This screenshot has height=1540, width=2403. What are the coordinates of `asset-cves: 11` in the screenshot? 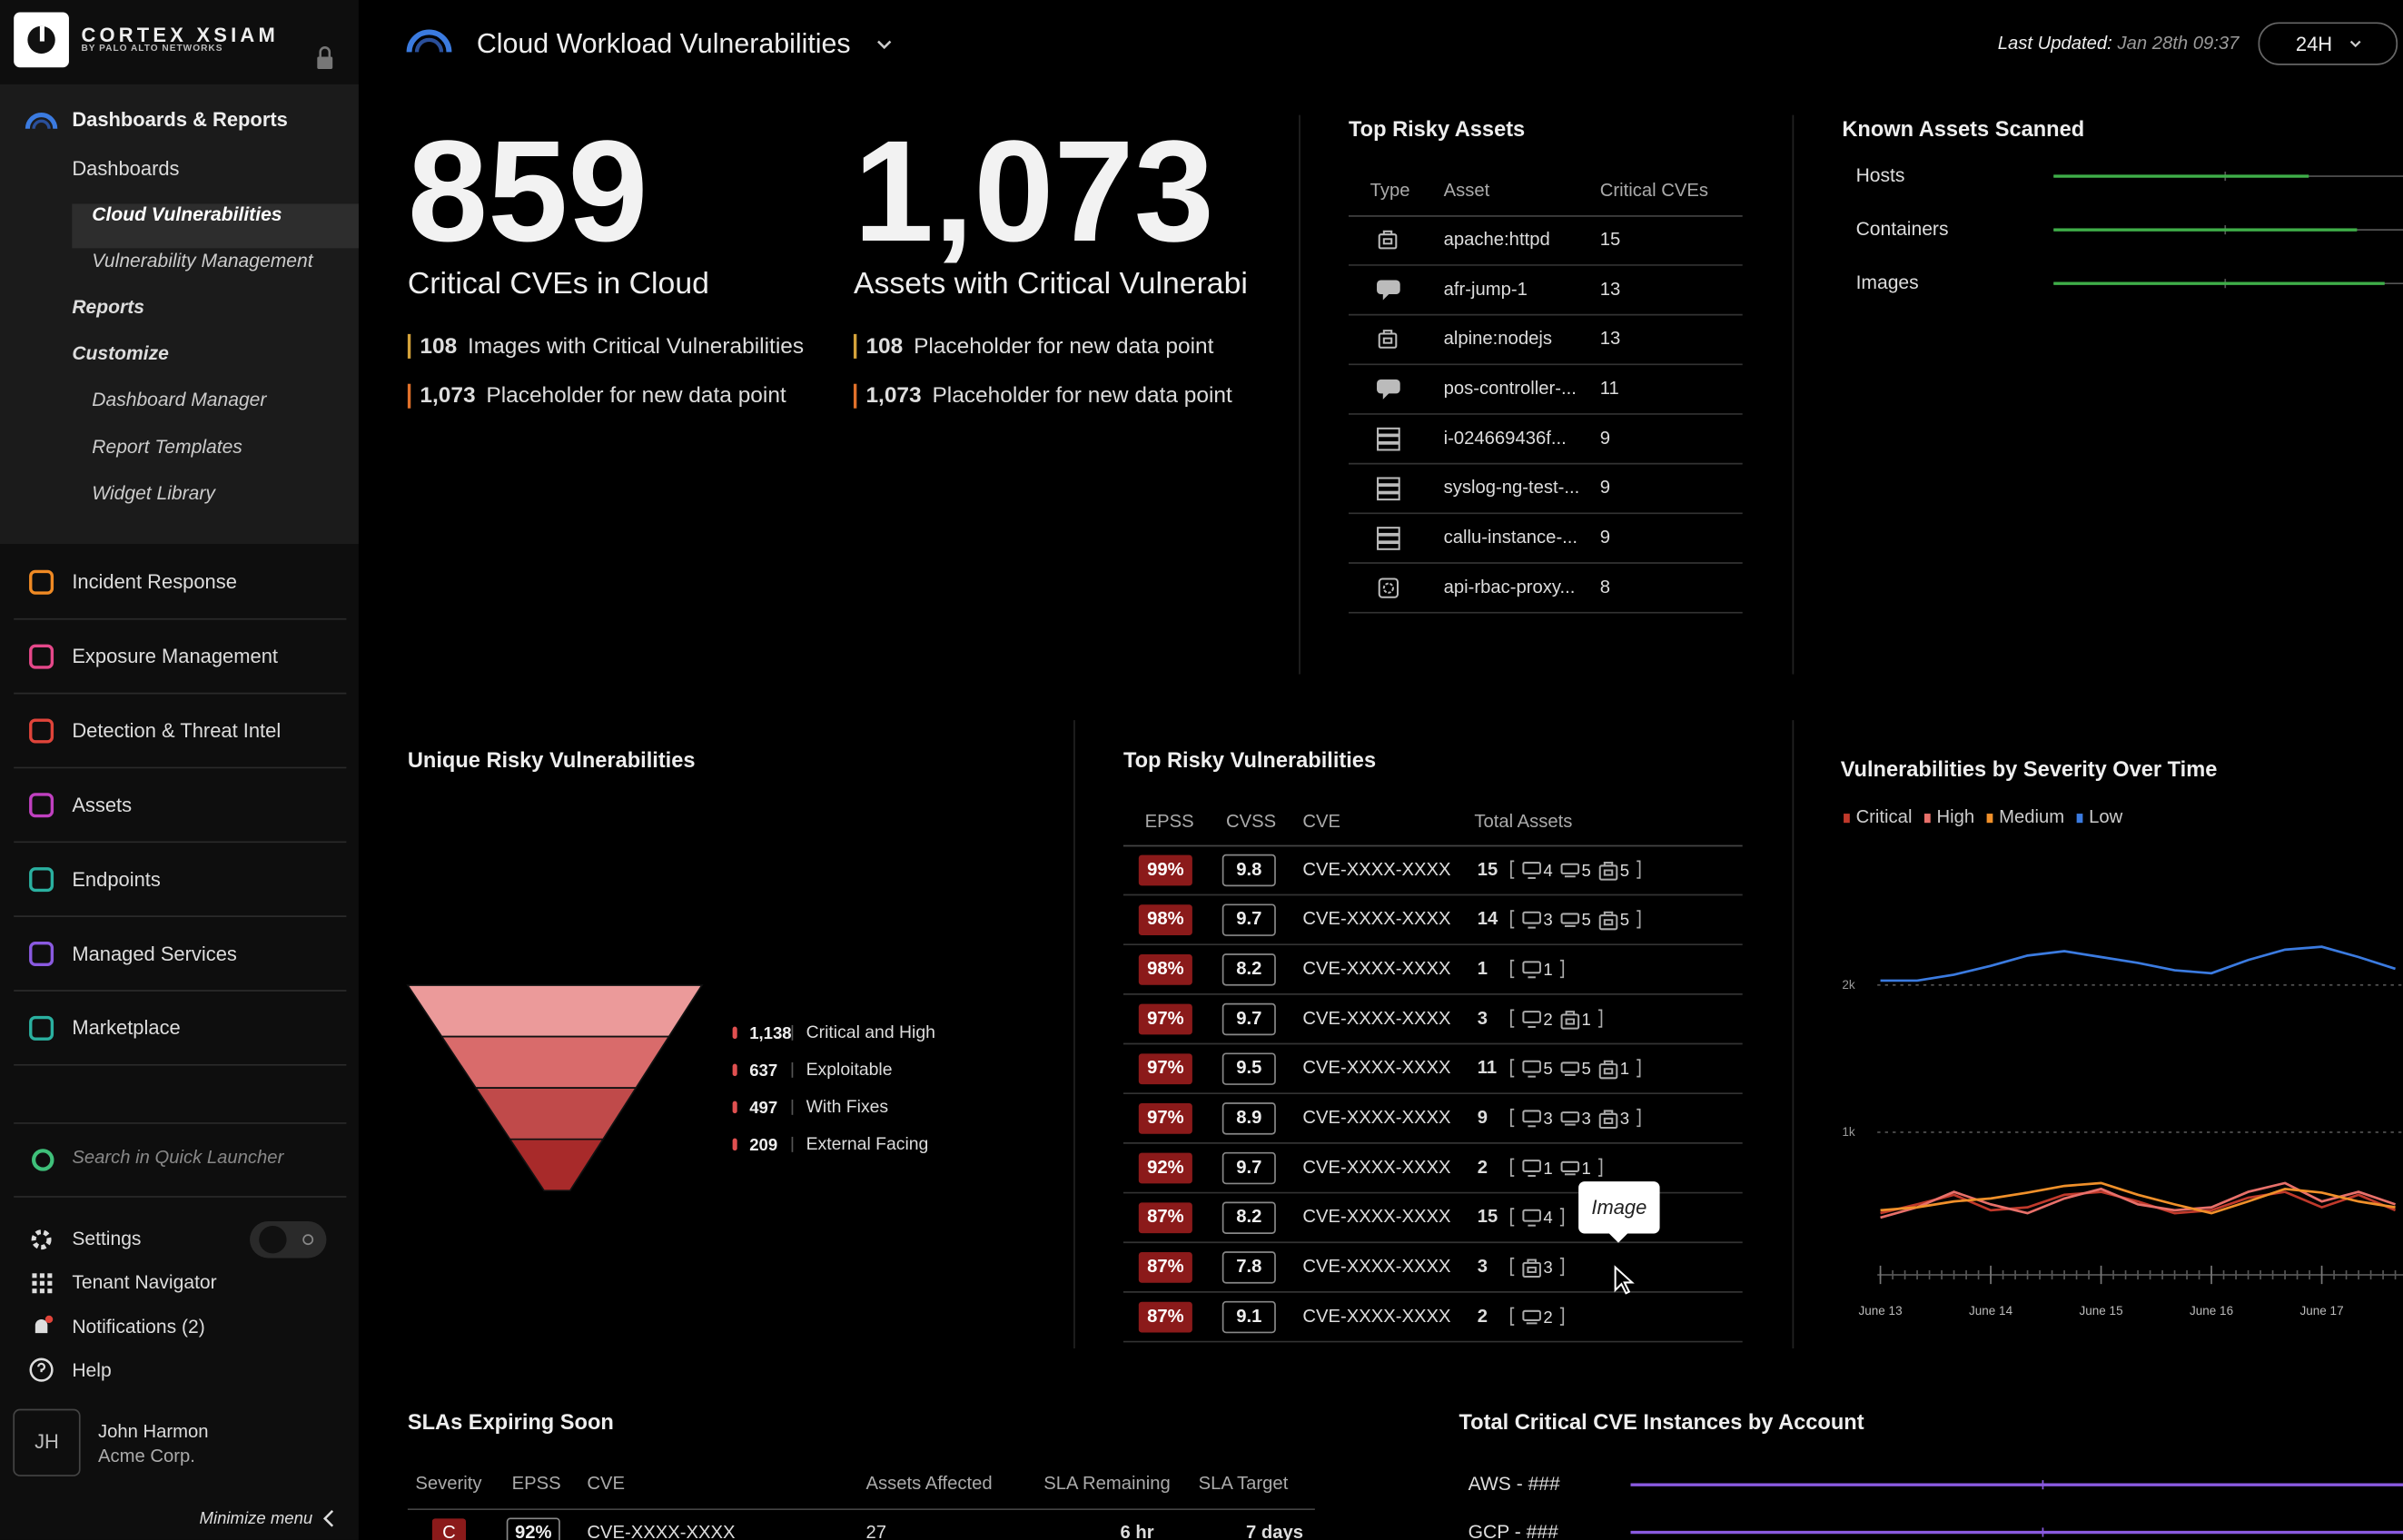 It's located at (1609, 389).